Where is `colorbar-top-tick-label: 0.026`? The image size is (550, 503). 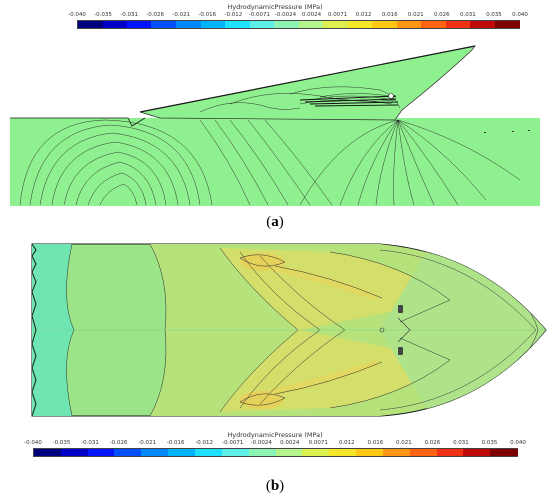 colorbar-top-tick-label: 0.026 is located at coordinates (441, 15).